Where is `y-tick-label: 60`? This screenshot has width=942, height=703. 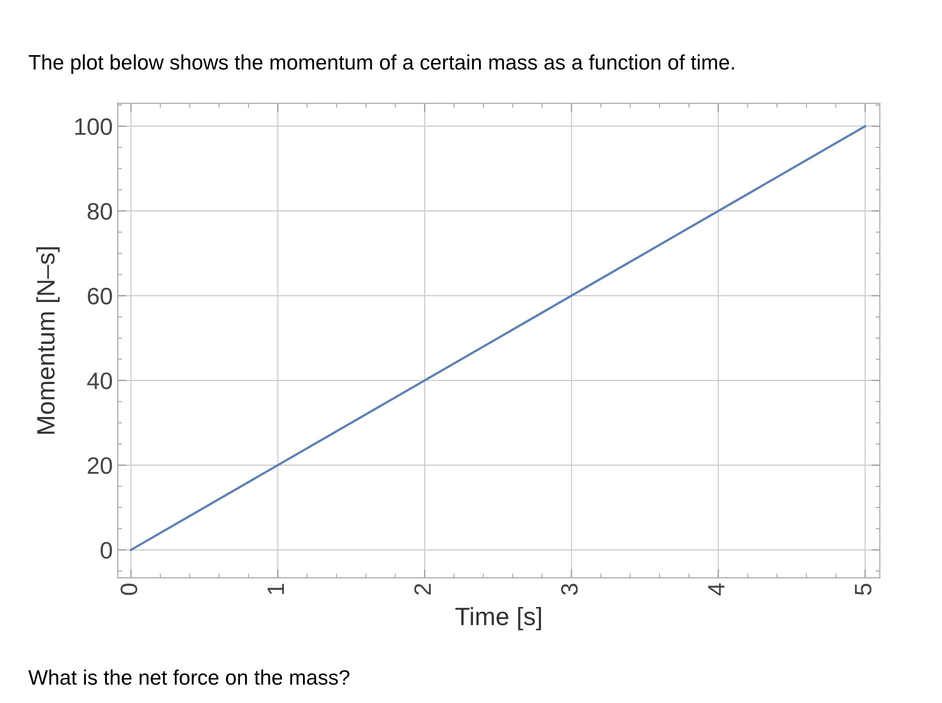 y-tick-label: 60 is located at coordinates (100, 296).